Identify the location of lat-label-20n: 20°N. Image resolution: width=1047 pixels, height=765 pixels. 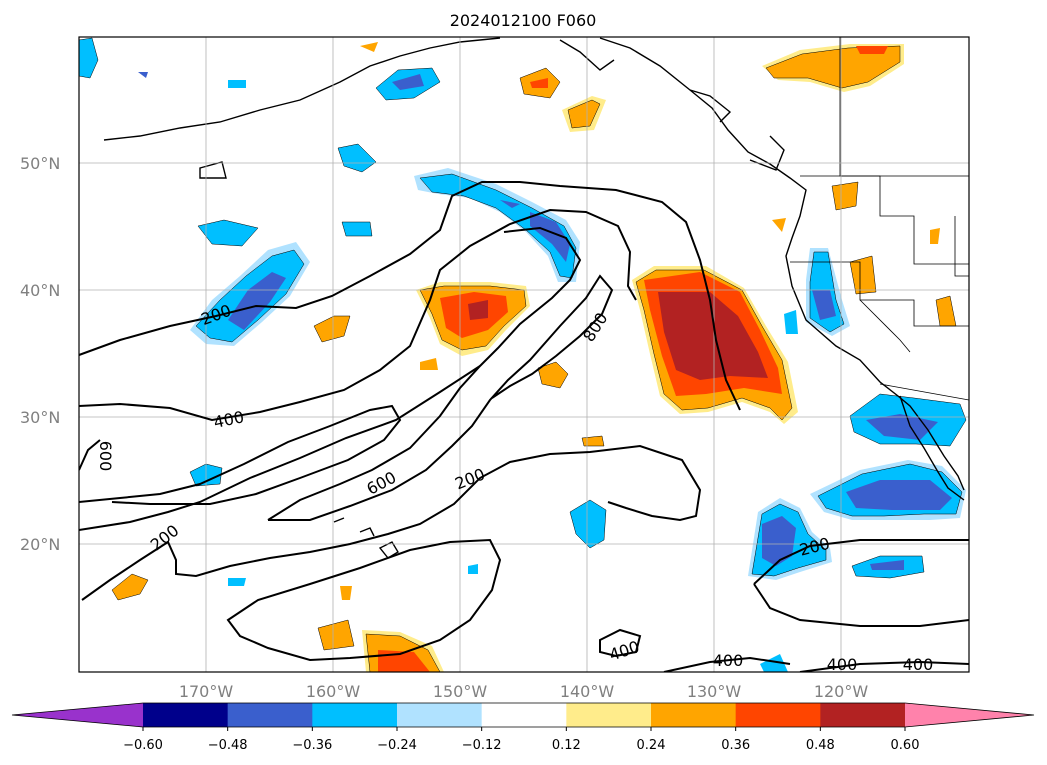
(40, 544).